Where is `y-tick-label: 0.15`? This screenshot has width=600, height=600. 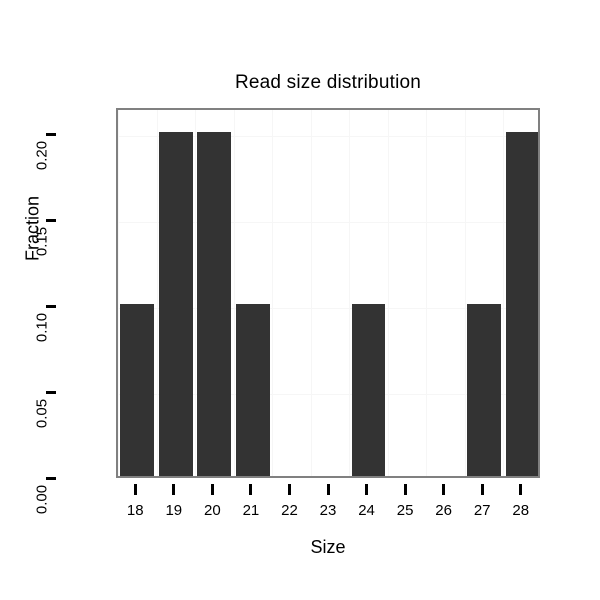 y-tick-label: 0.15 is located at coordinates (42, 241).